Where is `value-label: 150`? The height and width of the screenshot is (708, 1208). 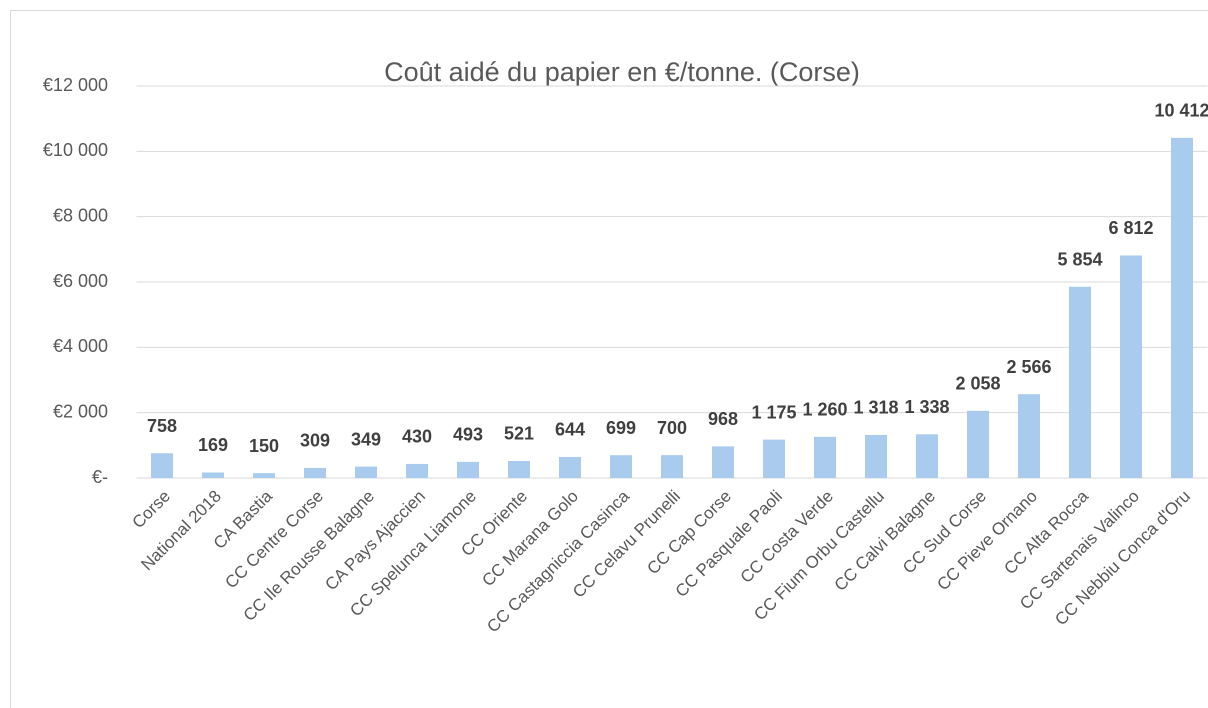
value-label: 150 is located at coordinates (264, 446).